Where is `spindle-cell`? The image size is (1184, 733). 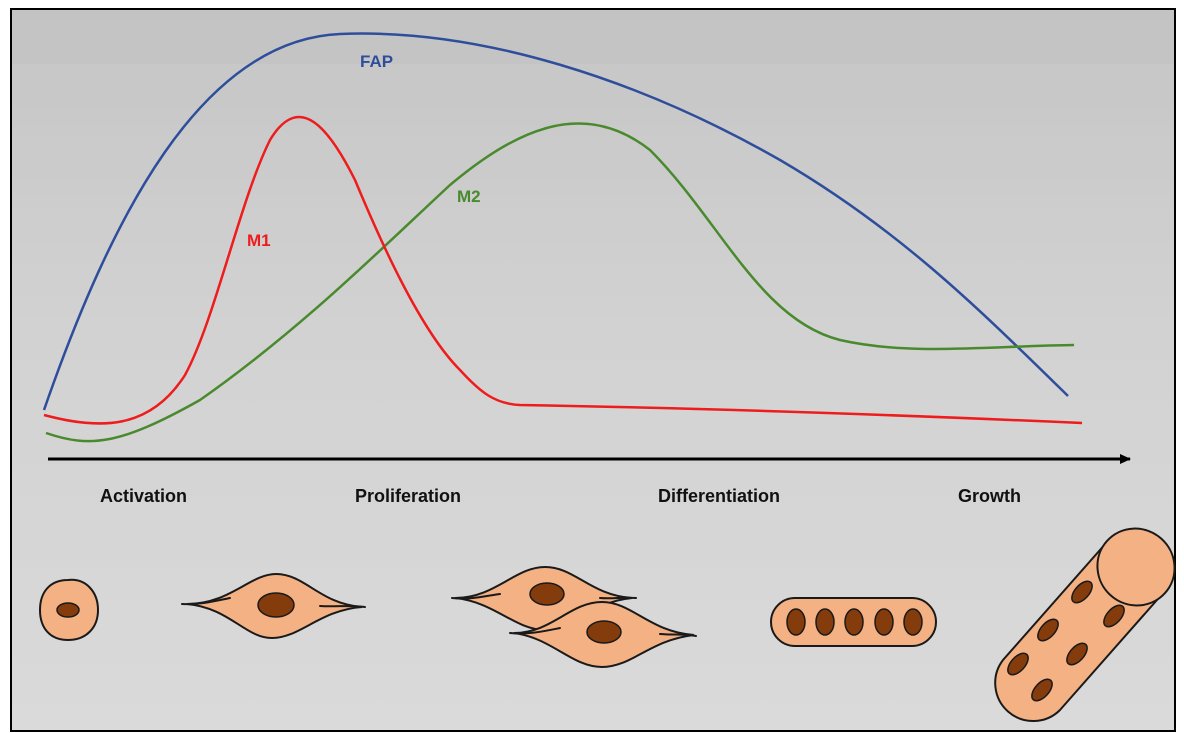 spindle-cell is located at coordinates (273, 606).